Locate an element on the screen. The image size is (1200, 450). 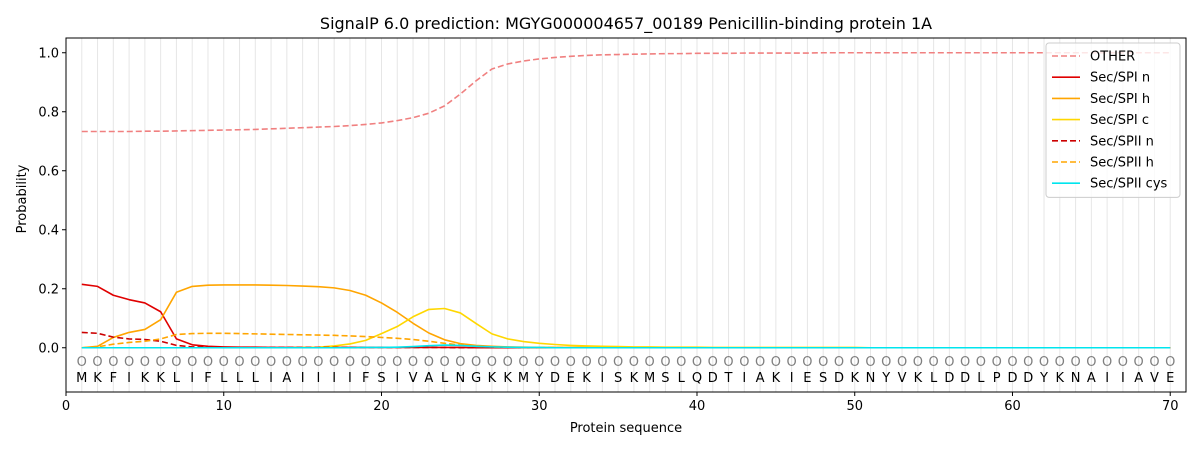
x-tick-label: 0 is located at coordinates (66, 406).